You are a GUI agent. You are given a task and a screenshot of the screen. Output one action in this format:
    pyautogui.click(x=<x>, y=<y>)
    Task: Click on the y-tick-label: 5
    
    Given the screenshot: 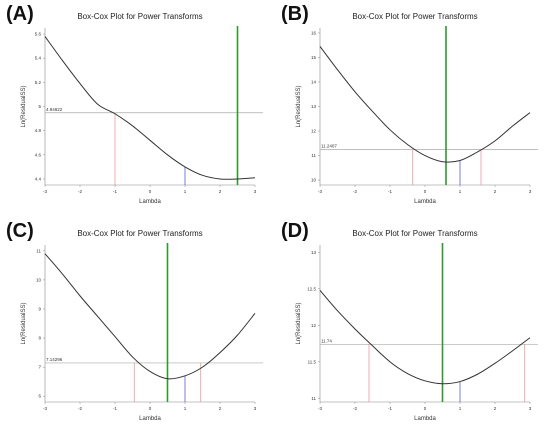 What is the action you would take?
    pyautogui.click(x=39, y=106)
    